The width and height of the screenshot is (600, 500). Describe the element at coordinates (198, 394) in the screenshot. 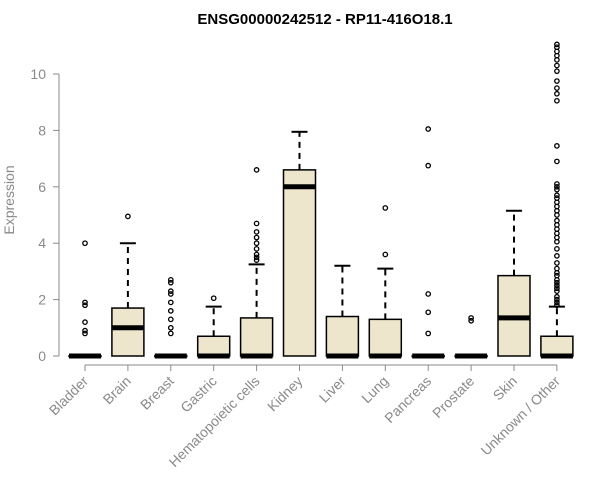

I see `x-tick-label: Gastric` at that location.